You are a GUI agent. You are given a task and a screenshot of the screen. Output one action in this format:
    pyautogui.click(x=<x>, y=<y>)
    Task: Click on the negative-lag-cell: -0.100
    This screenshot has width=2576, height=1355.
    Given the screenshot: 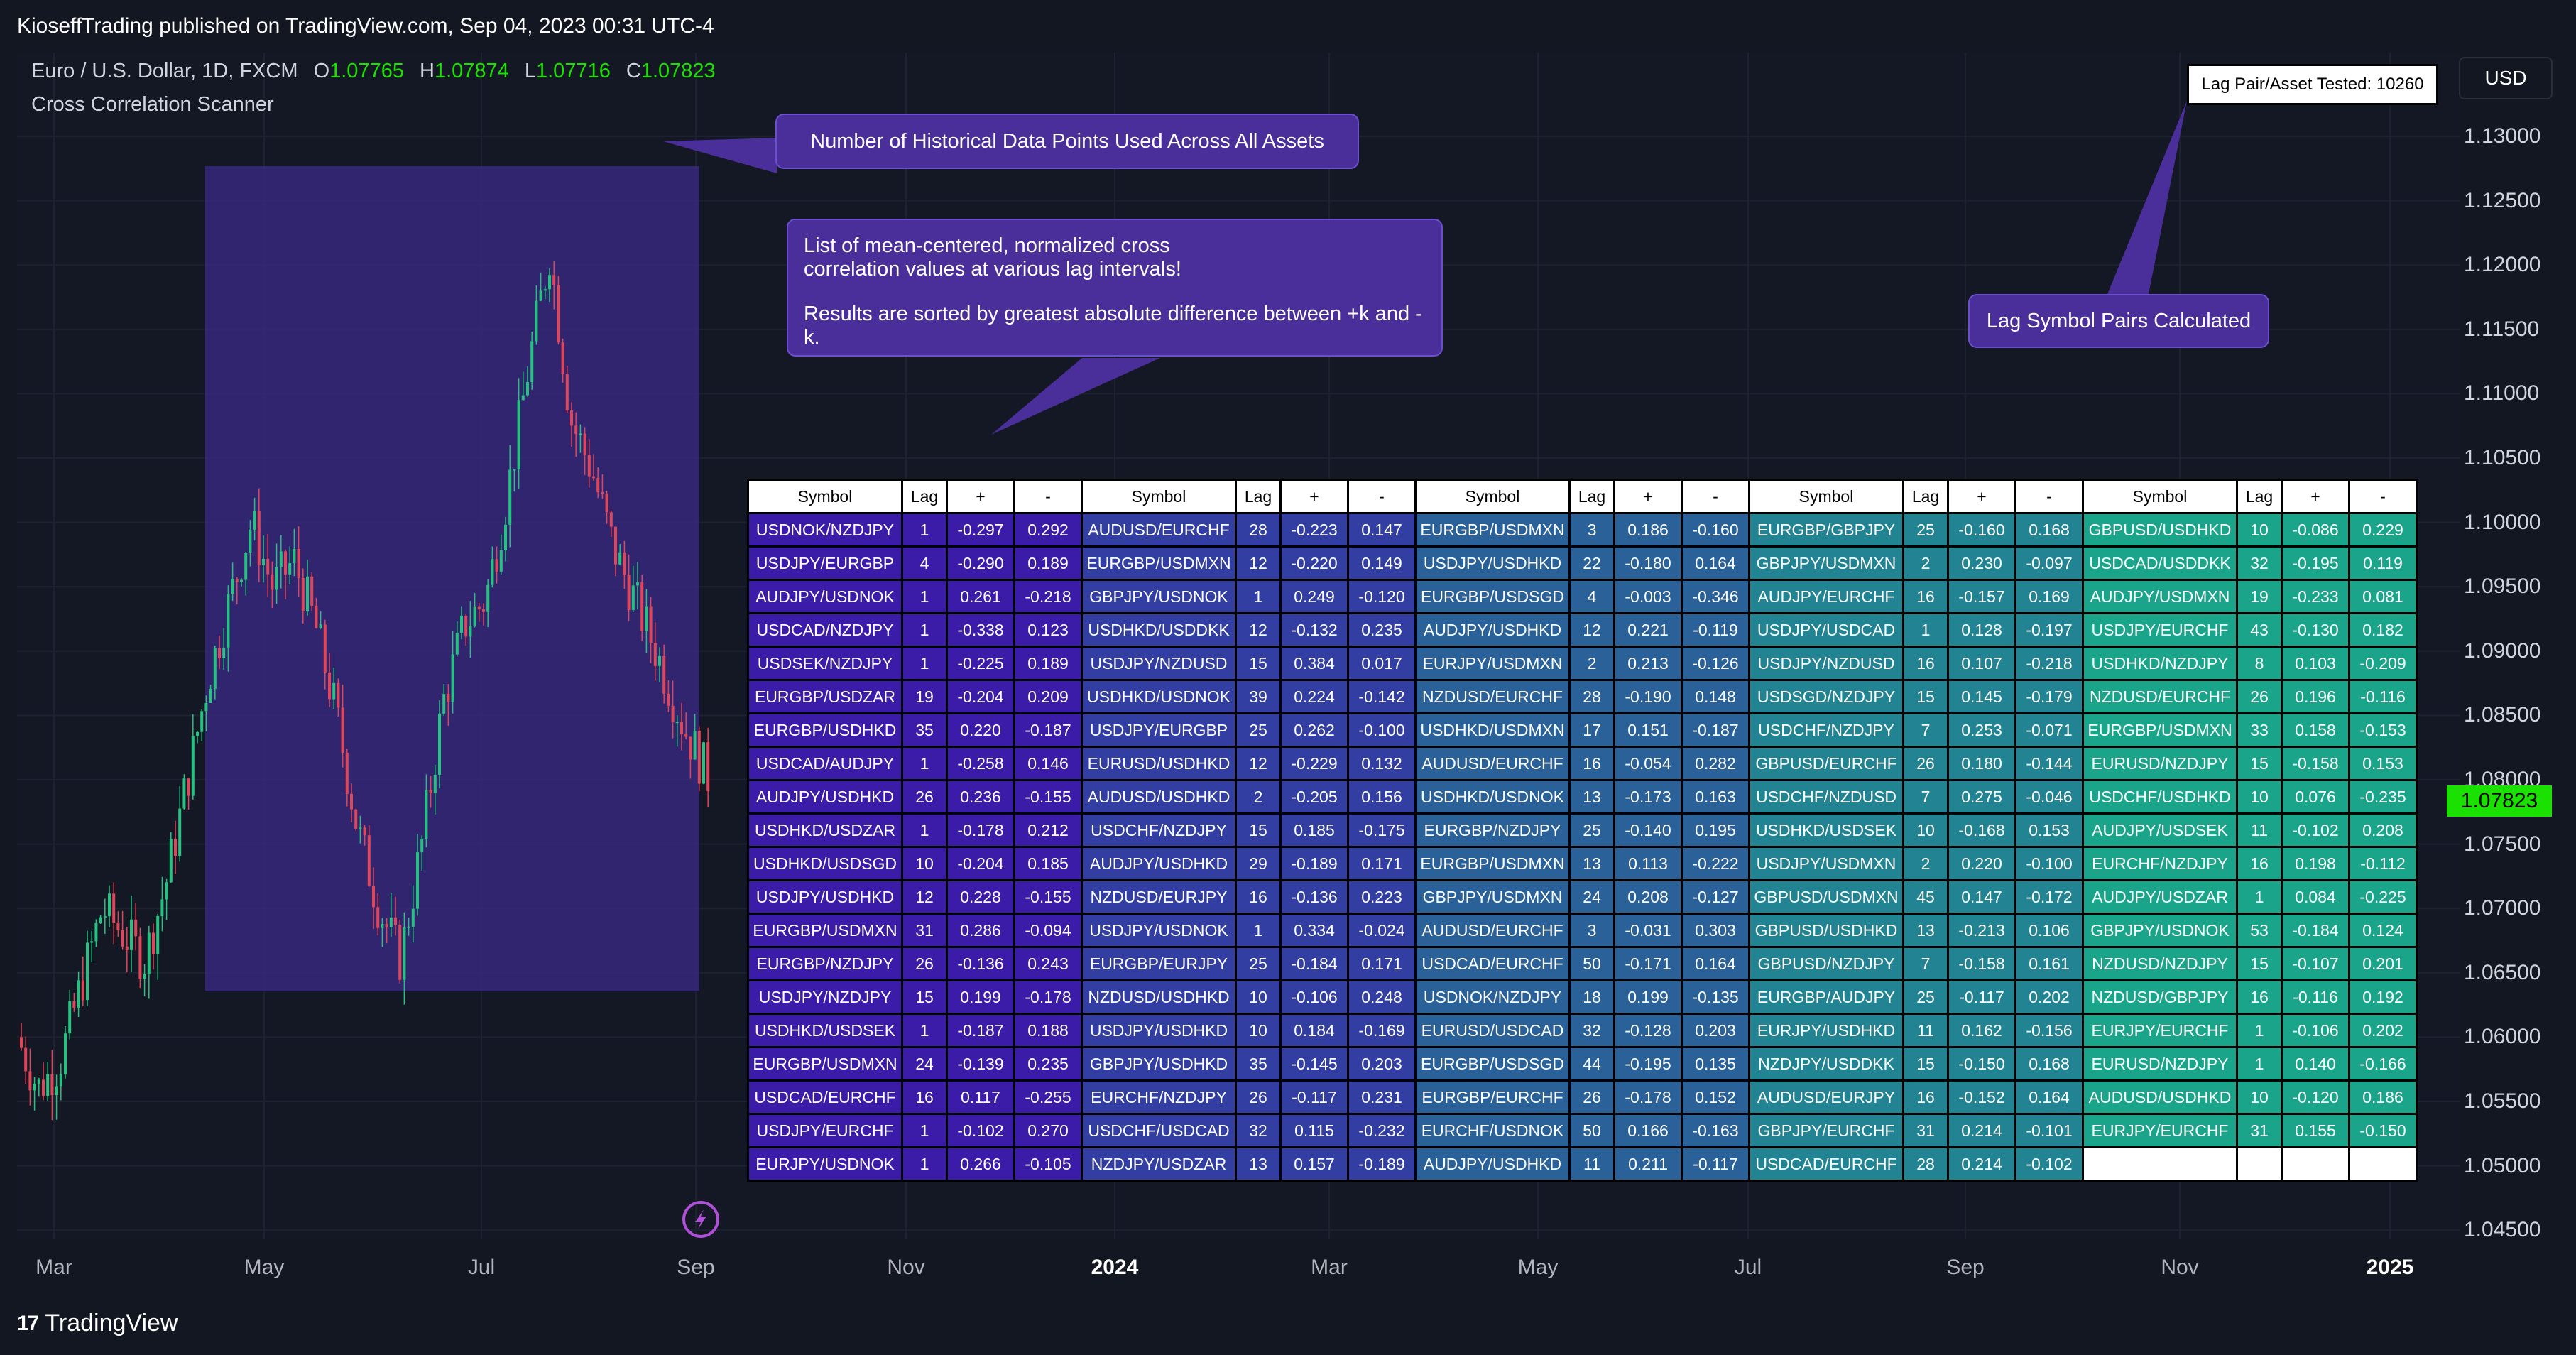 What is the action you would take?
    pyautogui.click(x=1382, y=730)
    